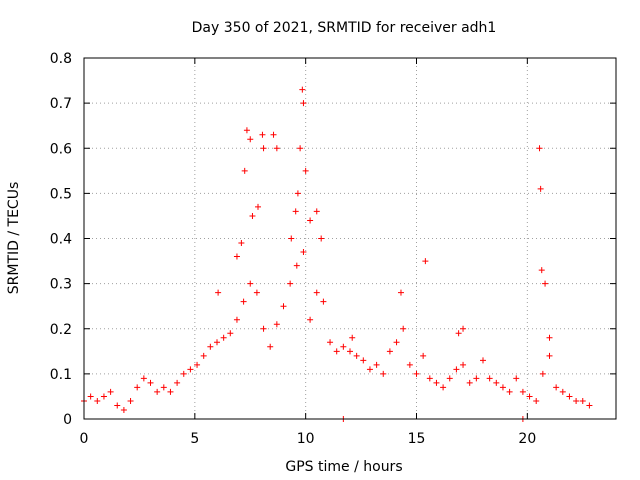 Image resolution: width=640 pixels, height=480 pixels. I want to click on y-tick-label: 0.8, so click(61, 59).